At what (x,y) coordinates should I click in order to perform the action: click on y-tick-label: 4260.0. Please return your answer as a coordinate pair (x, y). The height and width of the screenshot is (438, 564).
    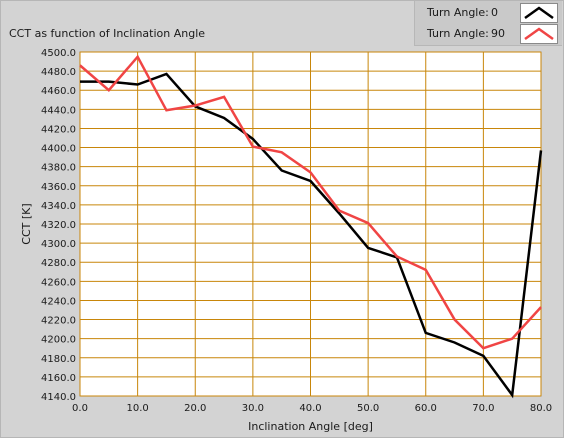
    Looking at the image, I should click on (58, 282).